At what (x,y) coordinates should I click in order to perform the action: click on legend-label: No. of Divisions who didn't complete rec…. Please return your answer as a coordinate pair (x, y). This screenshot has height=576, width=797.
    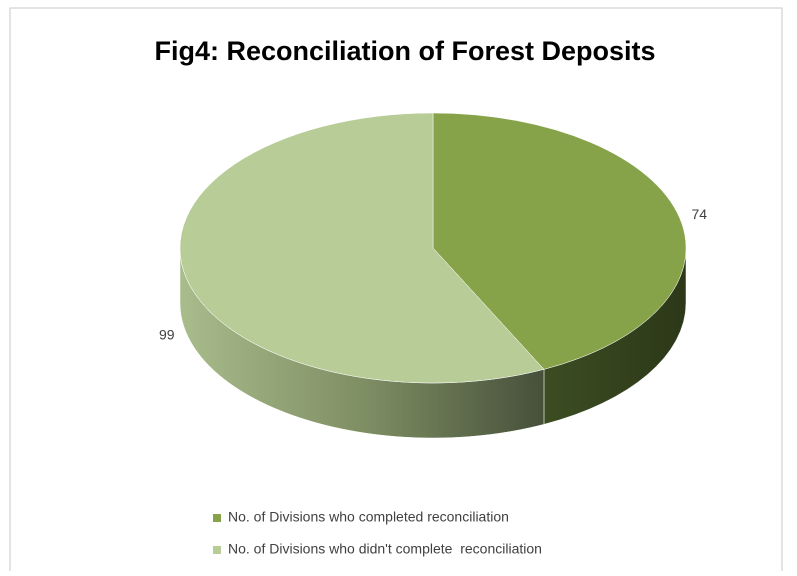
    Looking at the image, I should click on (385, 549).